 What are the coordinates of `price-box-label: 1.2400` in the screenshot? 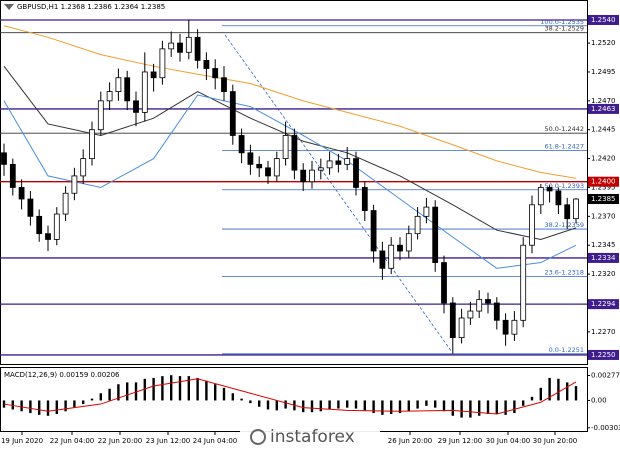 It's located at (603, 182).